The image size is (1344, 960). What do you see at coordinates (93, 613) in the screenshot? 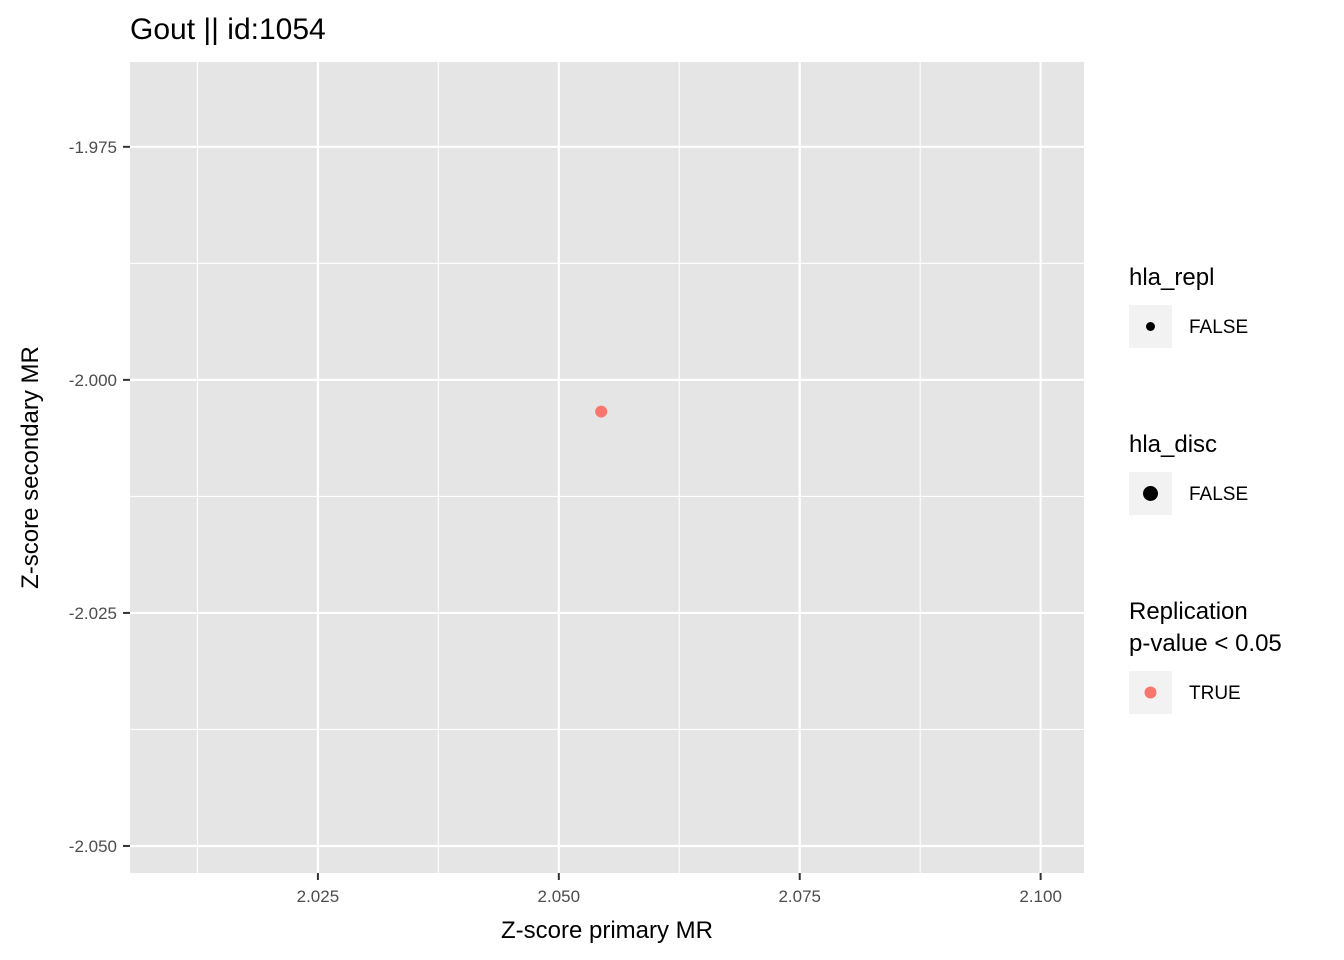
I see `y-tick-label: -2.025` at bounding box center [93, 613].